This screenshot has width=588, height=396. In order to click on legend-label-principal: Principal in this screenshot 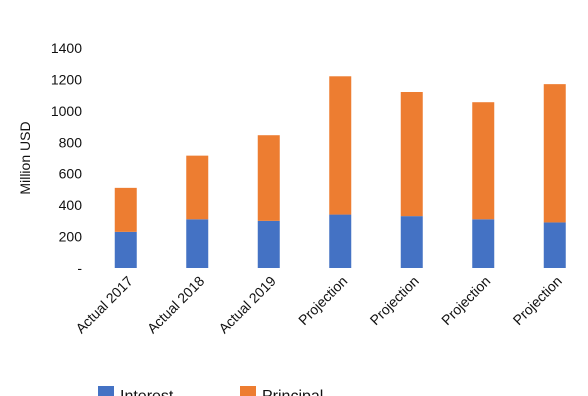, I will do `click(292, 392)`.